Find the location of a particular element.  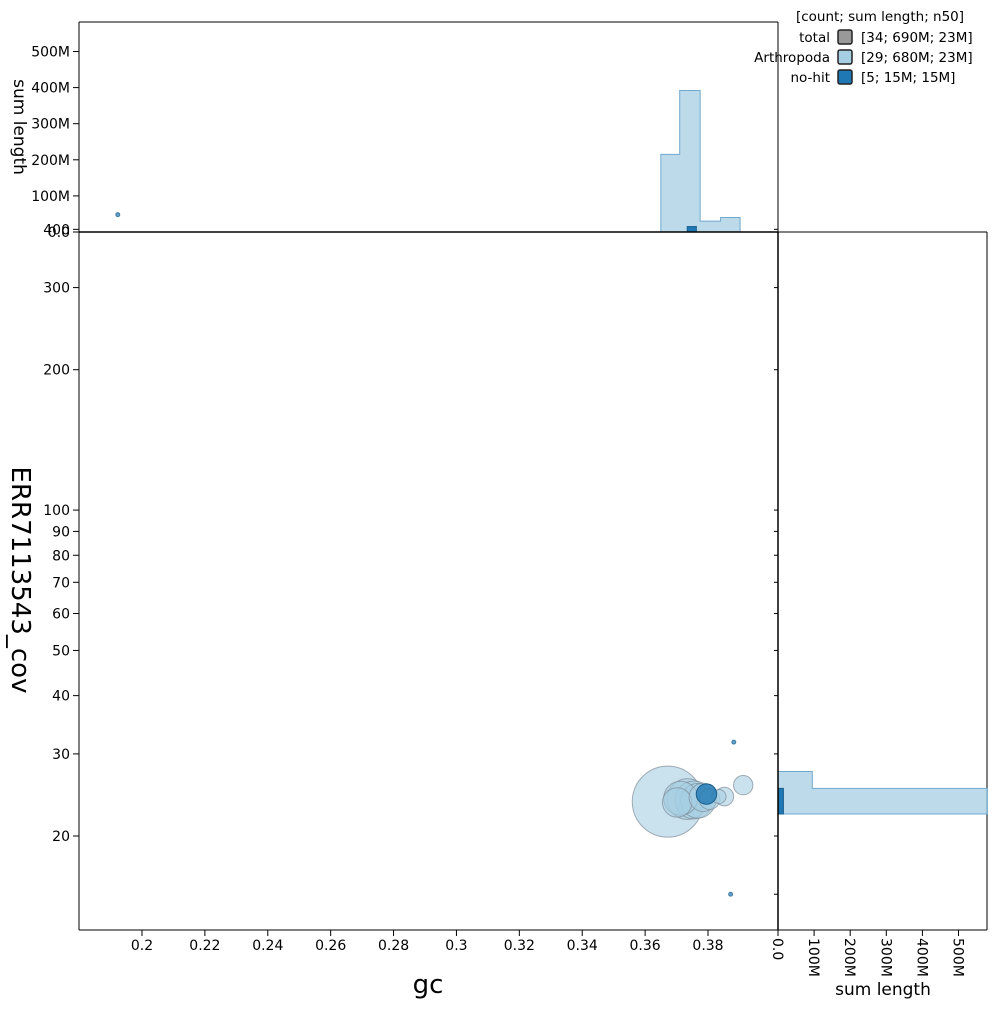

top-hist-tick-label: 0.0 is located at coordinates (59, 233).